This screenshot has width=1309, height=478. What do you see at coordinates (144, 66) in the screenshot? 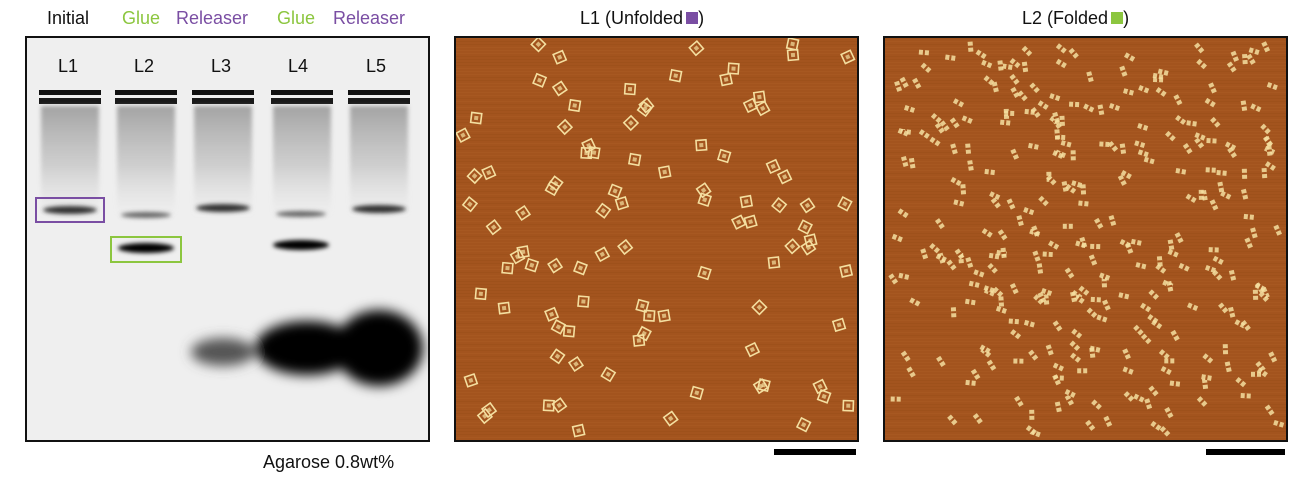
I see `lane-label-l2: L2` at bounding box center [144, 66].